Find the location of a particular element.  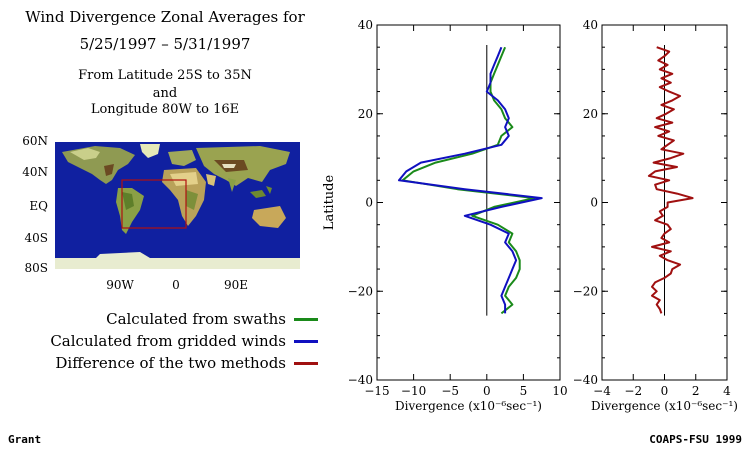

x-tick-label: −15 is located at coordinates (376, 391).